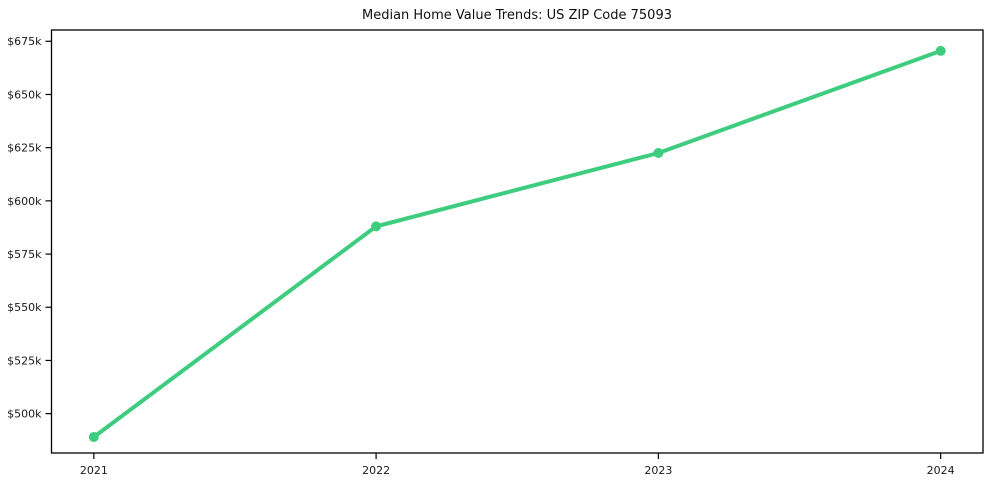  I want to click on x-tick-label: 2022, so click(376, 470).